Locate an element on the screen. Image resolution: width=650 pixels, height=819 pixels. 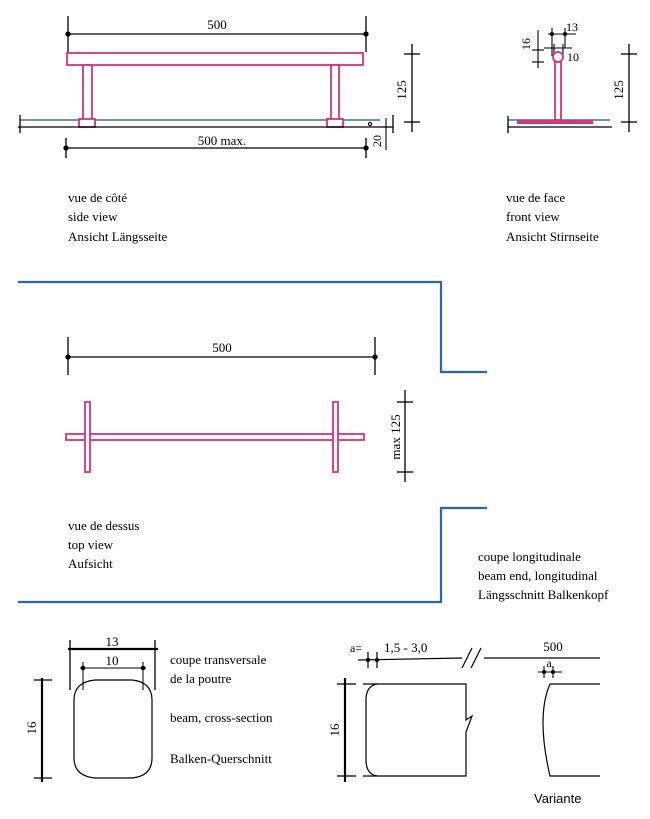
front-view-height-label: 125 is located at coordinates (618, 90).